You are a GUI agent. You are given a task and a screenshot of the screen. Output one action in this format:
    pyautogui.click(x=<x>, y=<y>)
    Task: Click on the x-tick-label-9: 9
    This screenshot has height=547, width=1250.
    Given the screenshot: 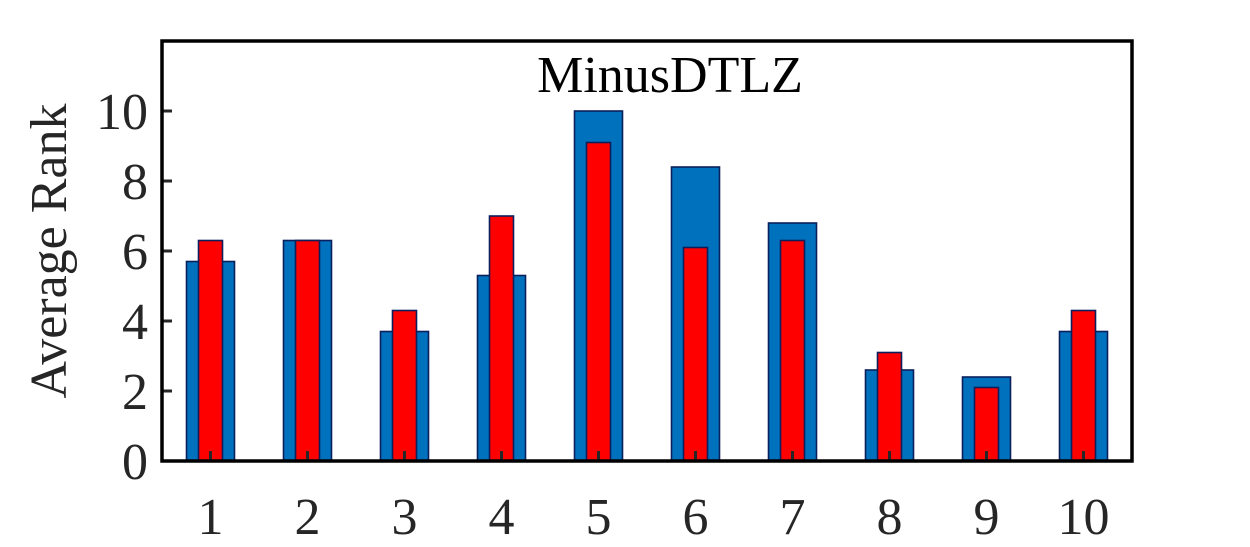 What is the action you would take?
    pyautogui.click(x=987, y=517)
    